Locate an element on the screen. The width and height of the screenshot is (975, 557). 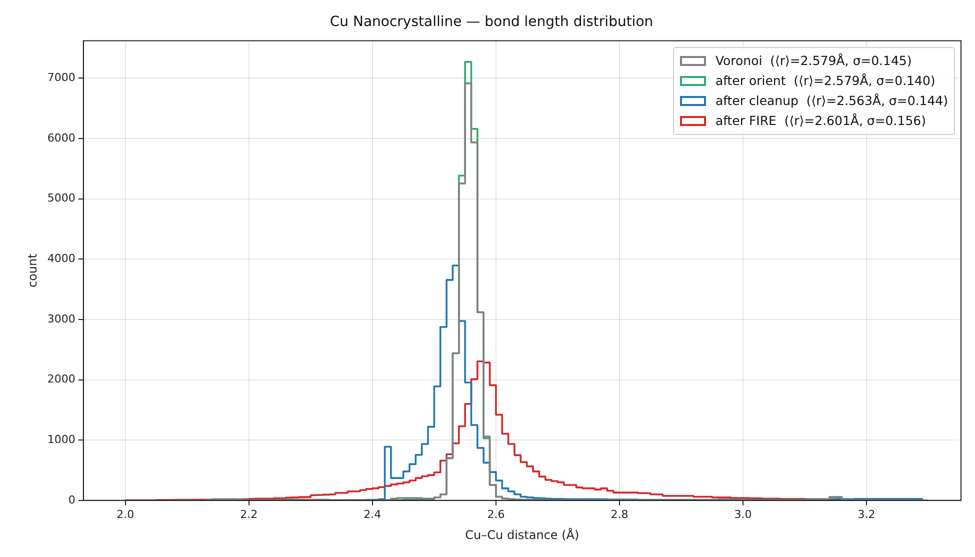
x-tick-label: 3.0 is located at coordinates (743, 514).